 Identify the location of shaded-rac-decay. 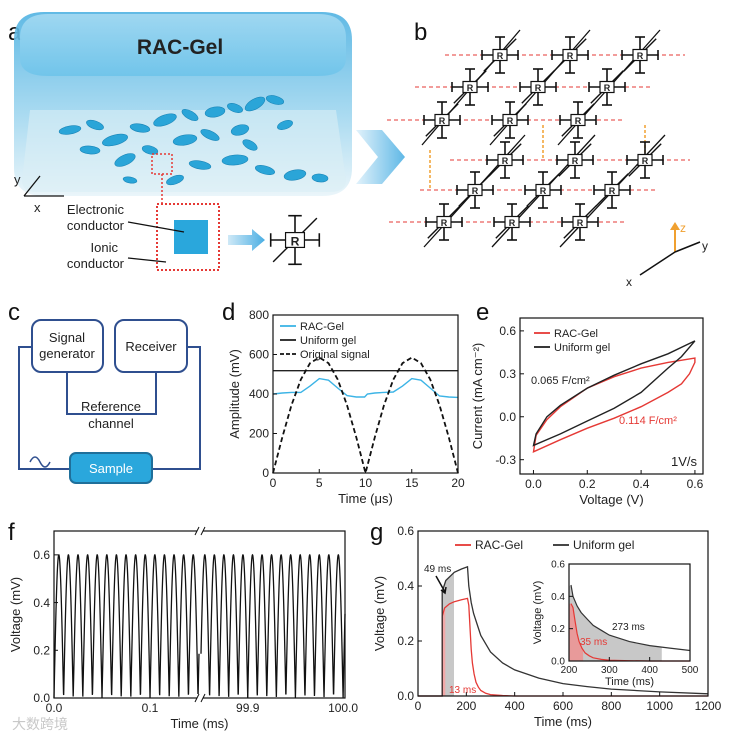
(576, 632).